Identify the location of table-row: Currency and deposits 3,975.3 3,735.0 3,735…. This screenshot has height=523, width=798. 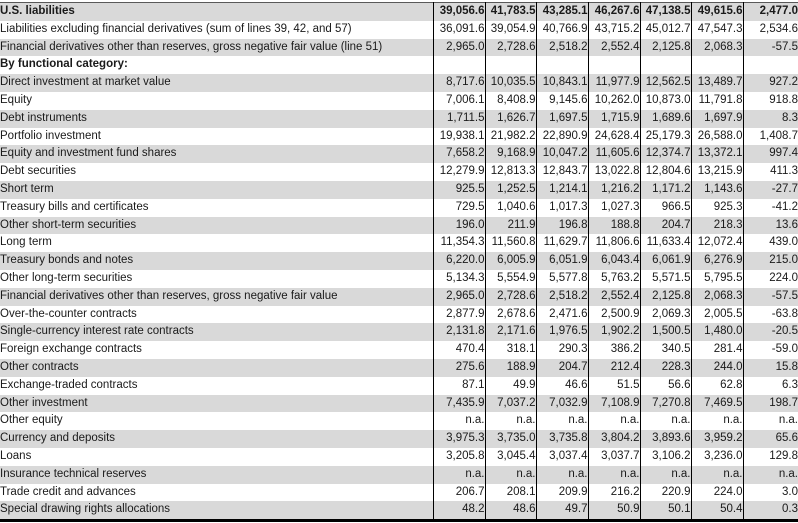
(399, 439).